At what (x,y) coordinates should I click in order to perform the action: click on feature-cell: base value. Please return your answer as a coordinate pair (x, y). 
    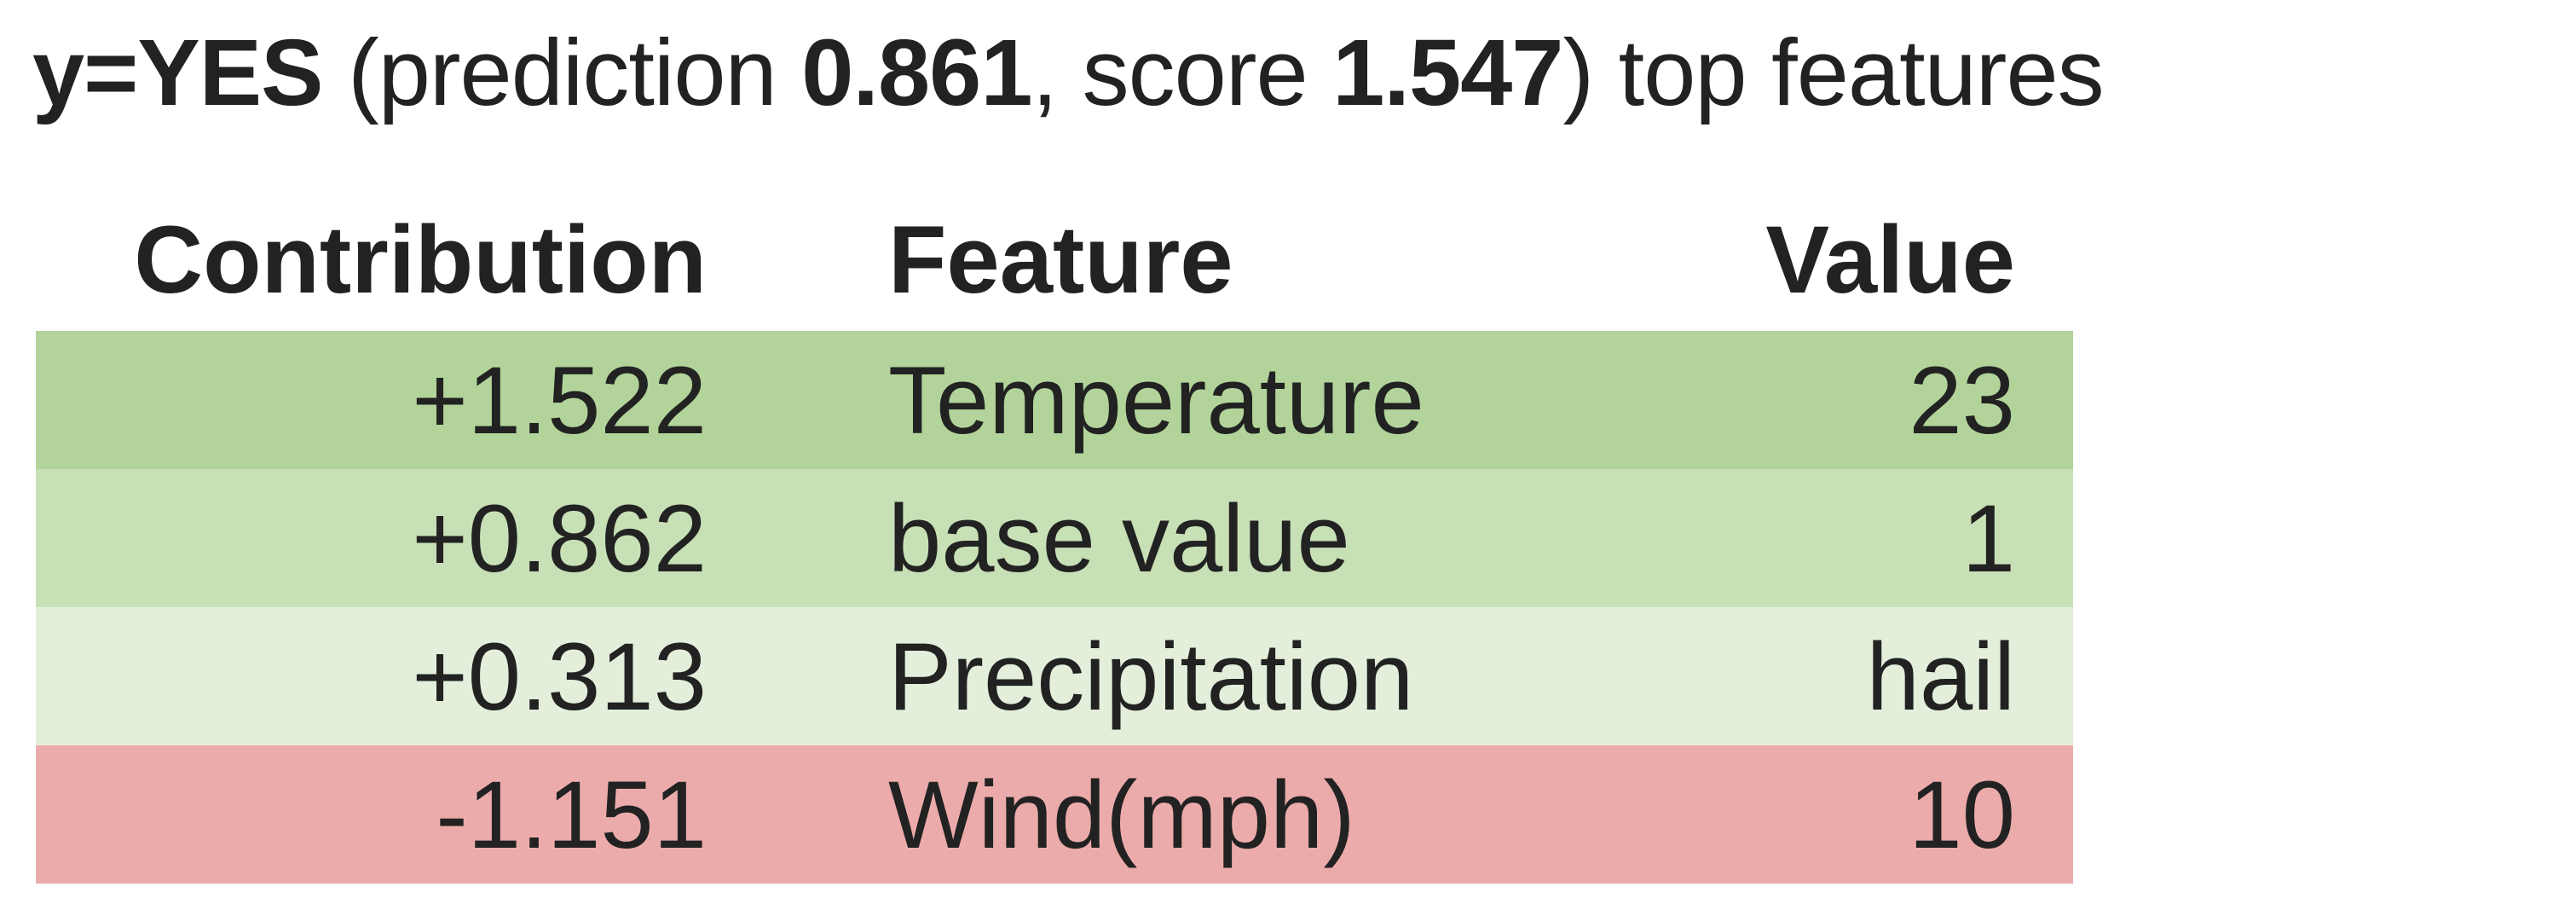
    Looking at the image, I should click on (1119, 538).